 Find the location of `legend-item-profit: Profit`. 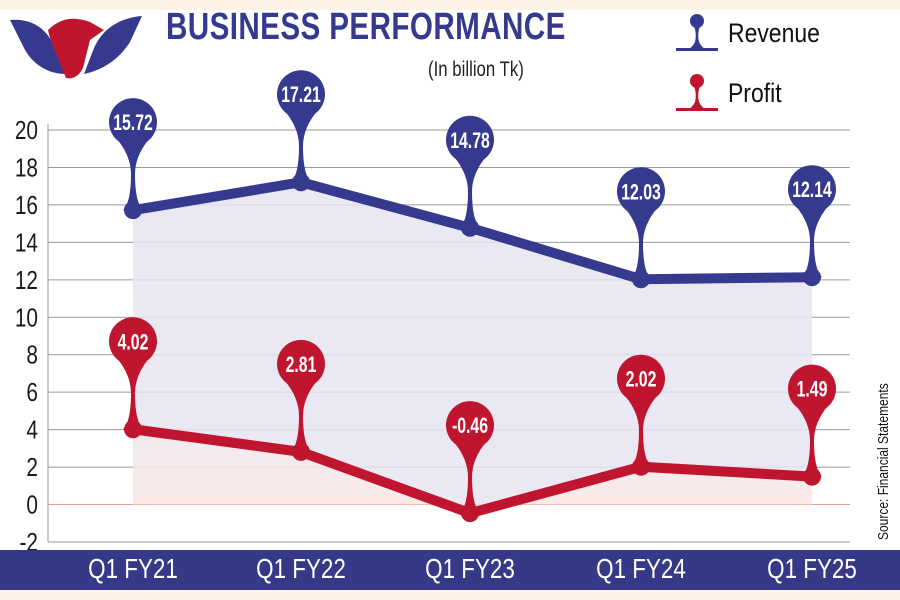

legend-item-profit: Profit is located at coordinates (732, 93).